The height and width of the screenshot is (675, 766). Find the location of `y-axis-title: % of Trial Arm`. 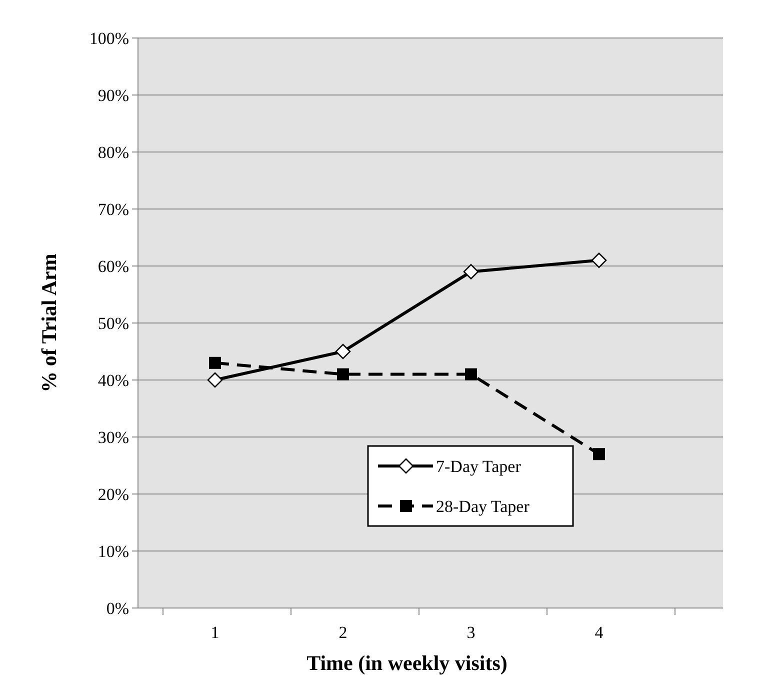

y-axis-title: % of Trial Arm is located at coordinates (49, 322).